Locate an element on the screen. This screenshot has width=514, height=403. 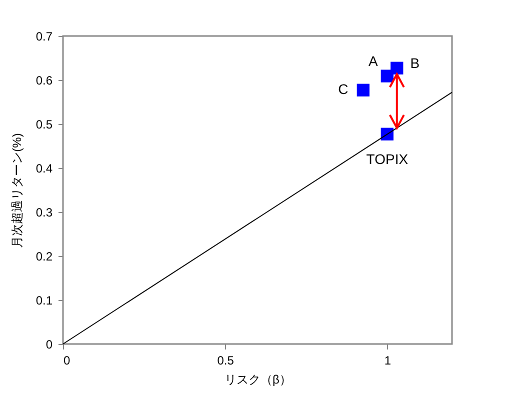
y-tick-label: 0.5 is located at coordinates (44, 125).